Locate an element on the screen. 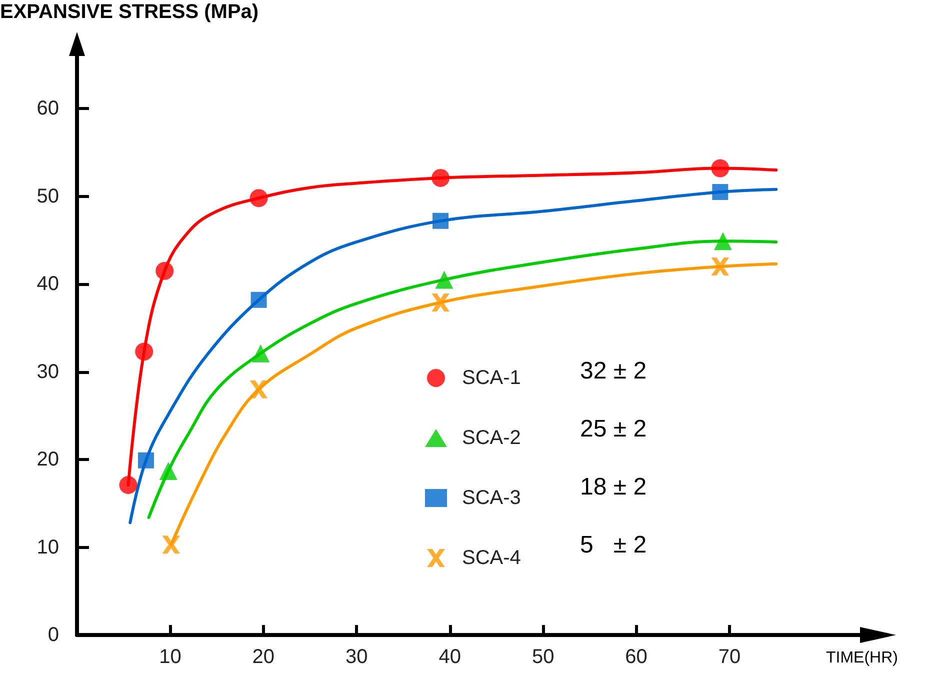 The width and height of the screenshot is (944, 675). x-tick-label: 30 is located at coordinates (357, 657).